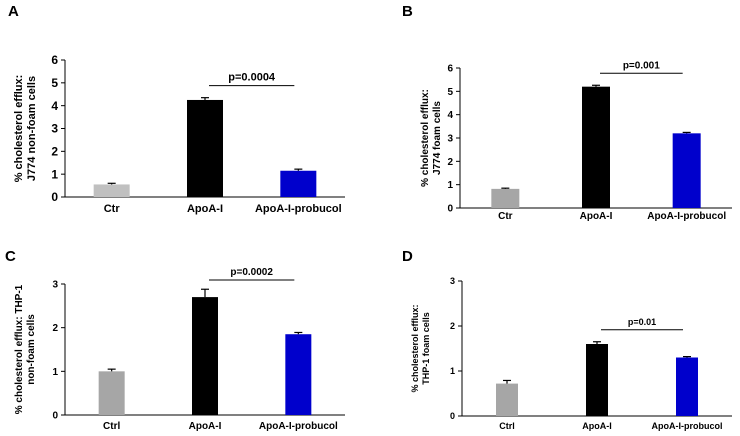 This screenshot has height=436, width=740. Describe the element at coordinates (13, 11) in the screenshot. I see `panel-letter-a: A` at that location.